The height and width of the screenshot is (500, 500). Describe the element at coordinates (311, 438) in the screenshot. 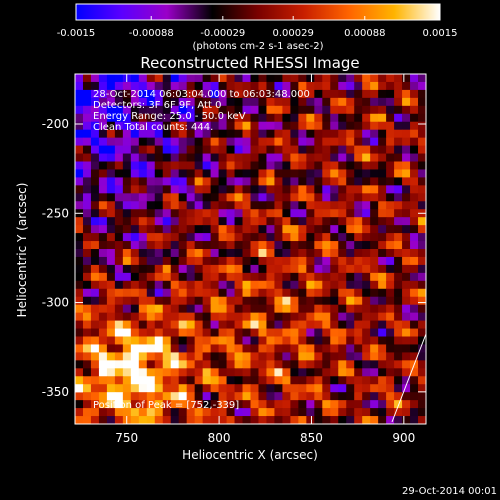

I see `x-tick-label: 850` at that location.